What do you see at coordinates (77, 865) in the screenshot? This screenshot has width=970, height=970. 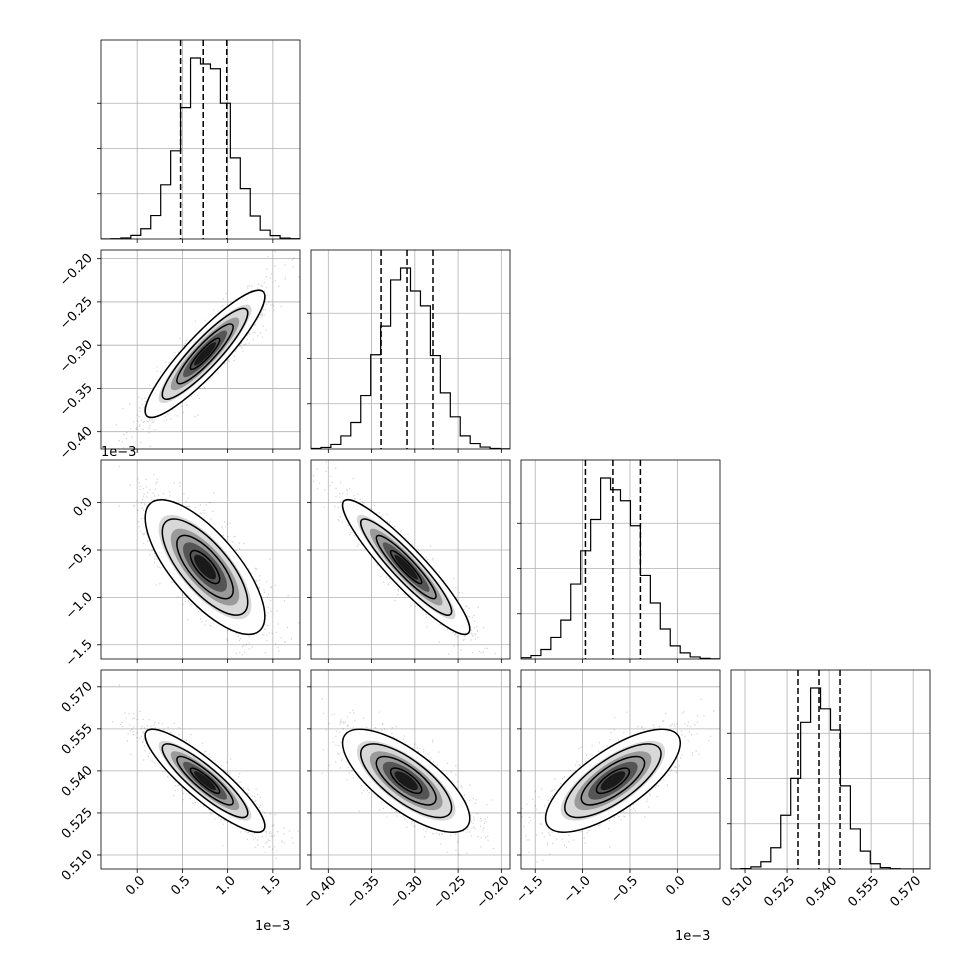 I see `y-tick-label: 0.510` at bounding box center [77, 865].